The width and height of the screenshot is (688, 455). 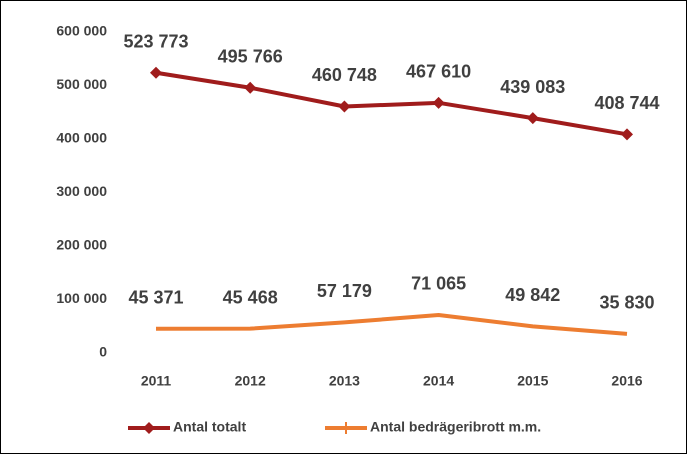 I want to click on x-tick-label: 2014, so click(x=438, y=381).